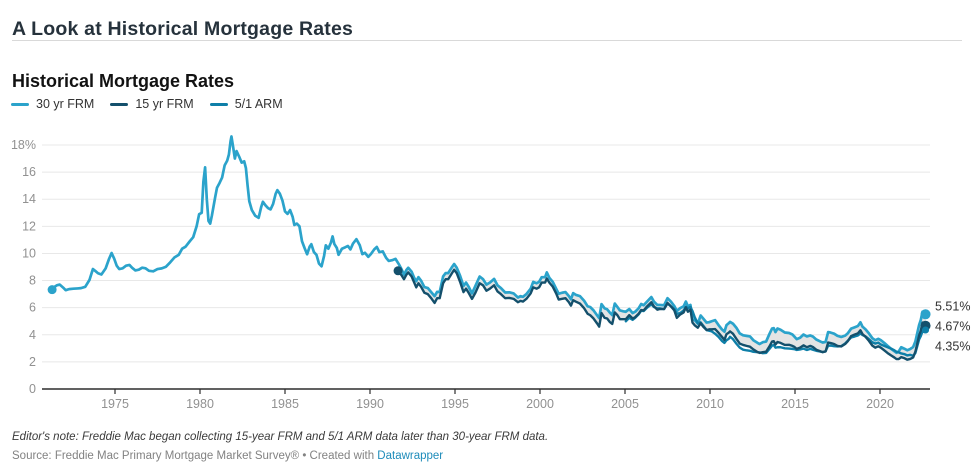 The height and width of the screenshot is (476, 973). I want to click on x-axis-tick-label: 2015, so click(795, 404).